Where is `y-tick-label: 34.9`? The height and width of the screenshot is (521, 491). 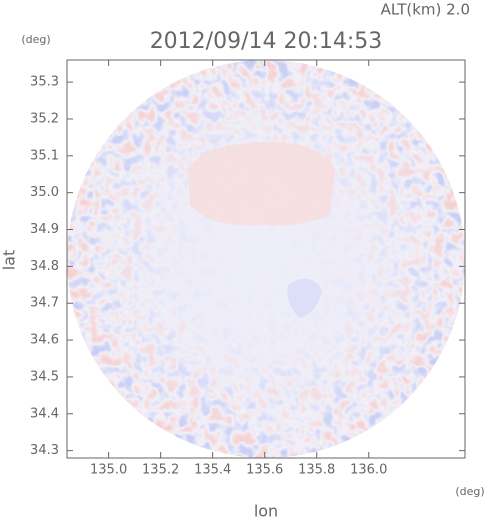
y-tick-label: 34.9 is located at coordinates (44, 229).